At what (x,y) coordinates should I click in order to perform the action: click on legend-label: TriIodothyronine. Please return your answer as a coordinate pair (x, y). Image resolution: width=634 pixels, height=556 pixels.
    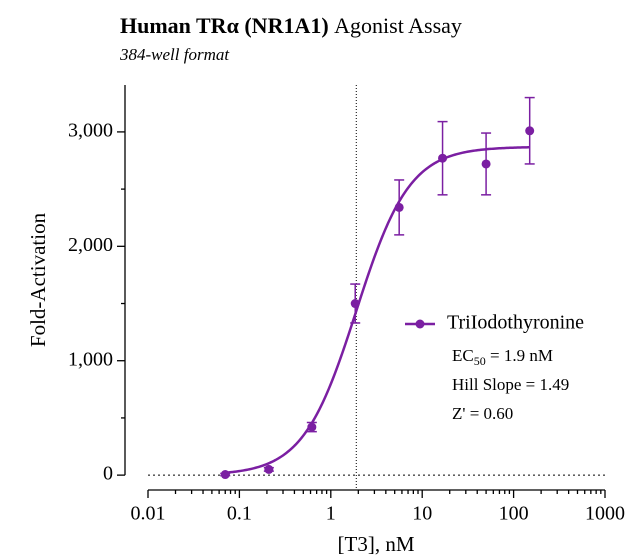
    Looking at the image, I should click on (515, 323).